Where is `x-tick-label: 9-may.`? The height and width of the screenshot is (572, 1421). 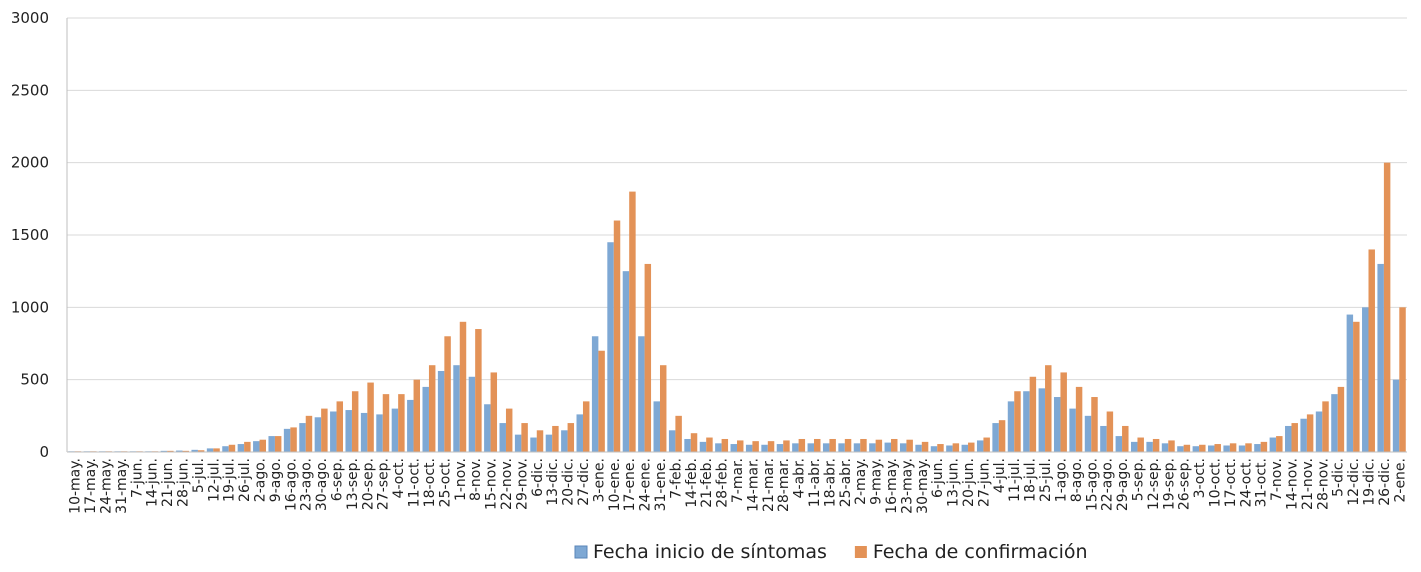
x-tick-label: 9-may. is located at coordinates (877, 481).